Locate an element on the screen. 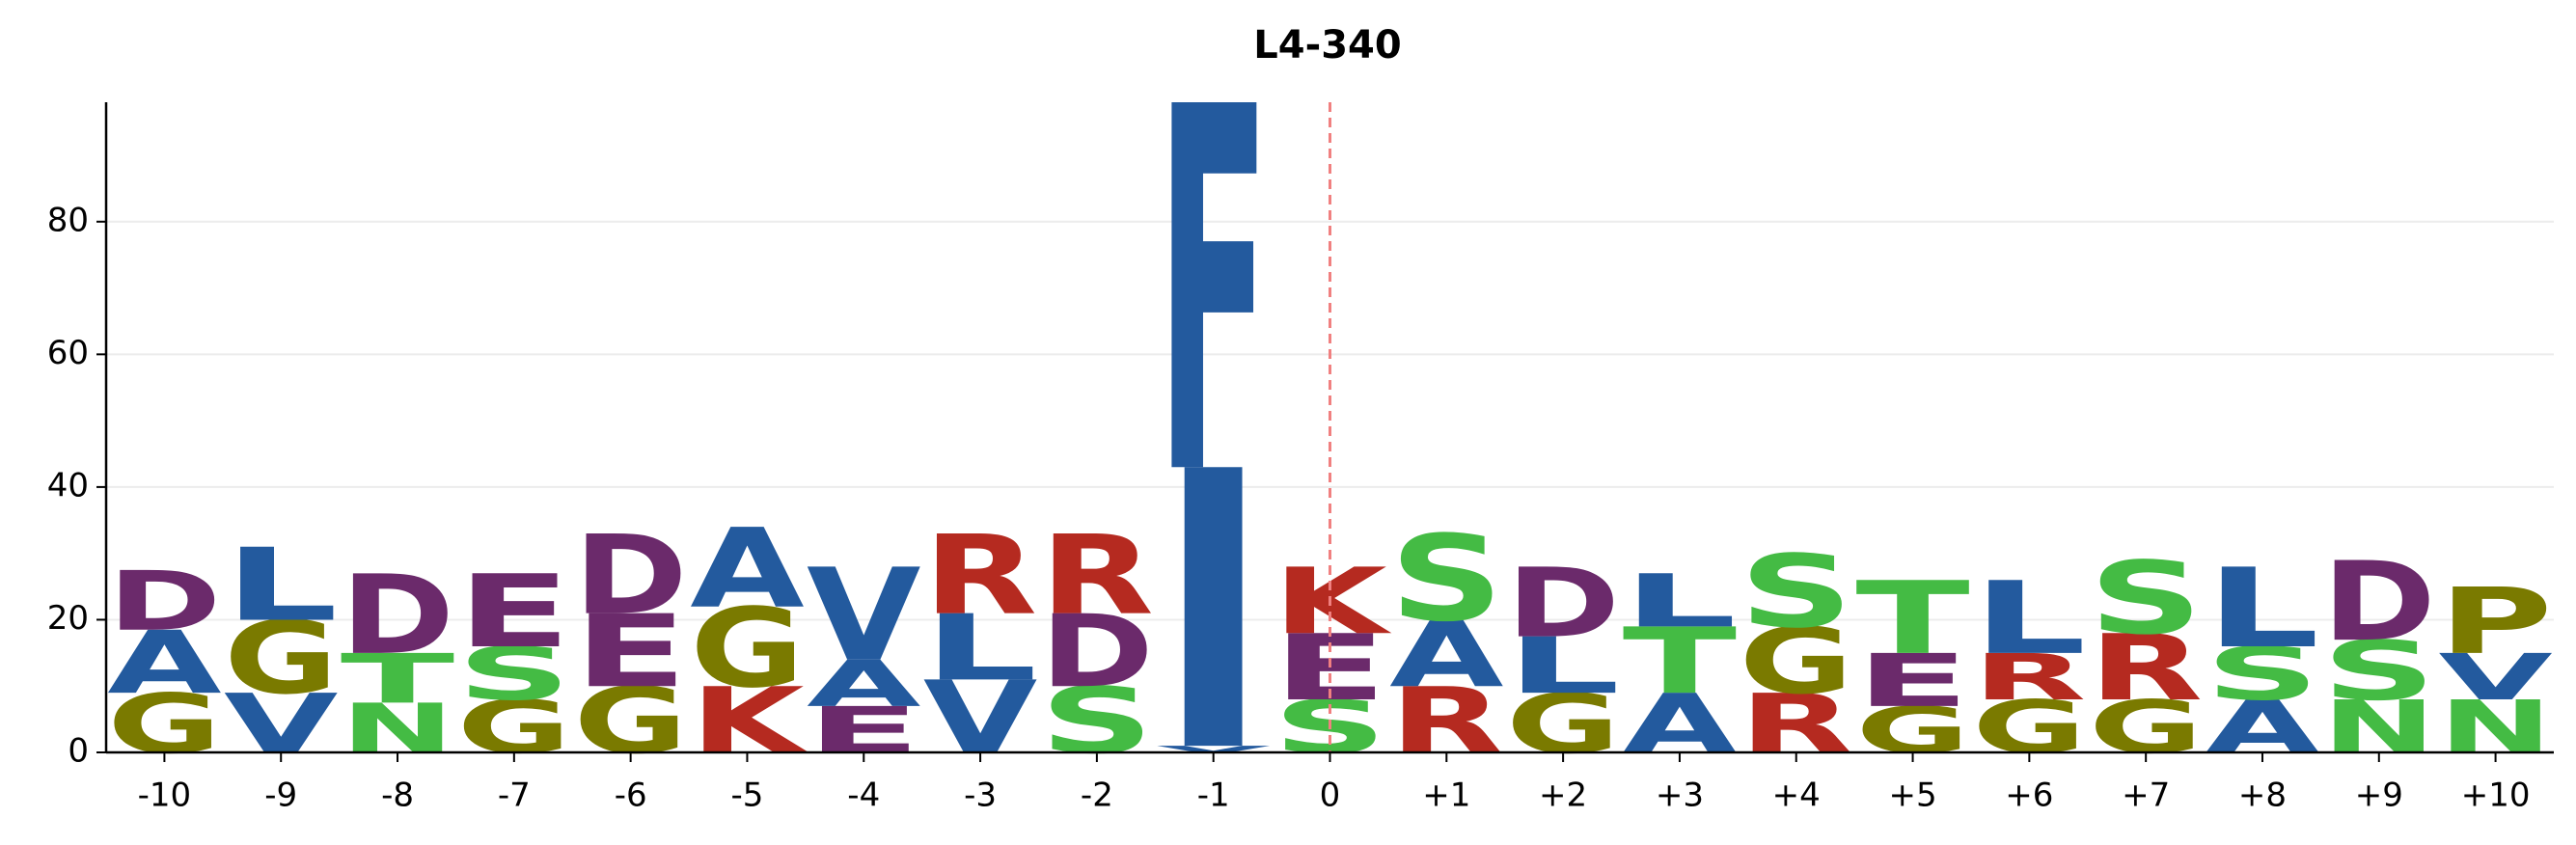 Image resolution: width=2576 pixels, height=845 pixels. chart-title: L4-340 is located at coordinates (1327, 45).